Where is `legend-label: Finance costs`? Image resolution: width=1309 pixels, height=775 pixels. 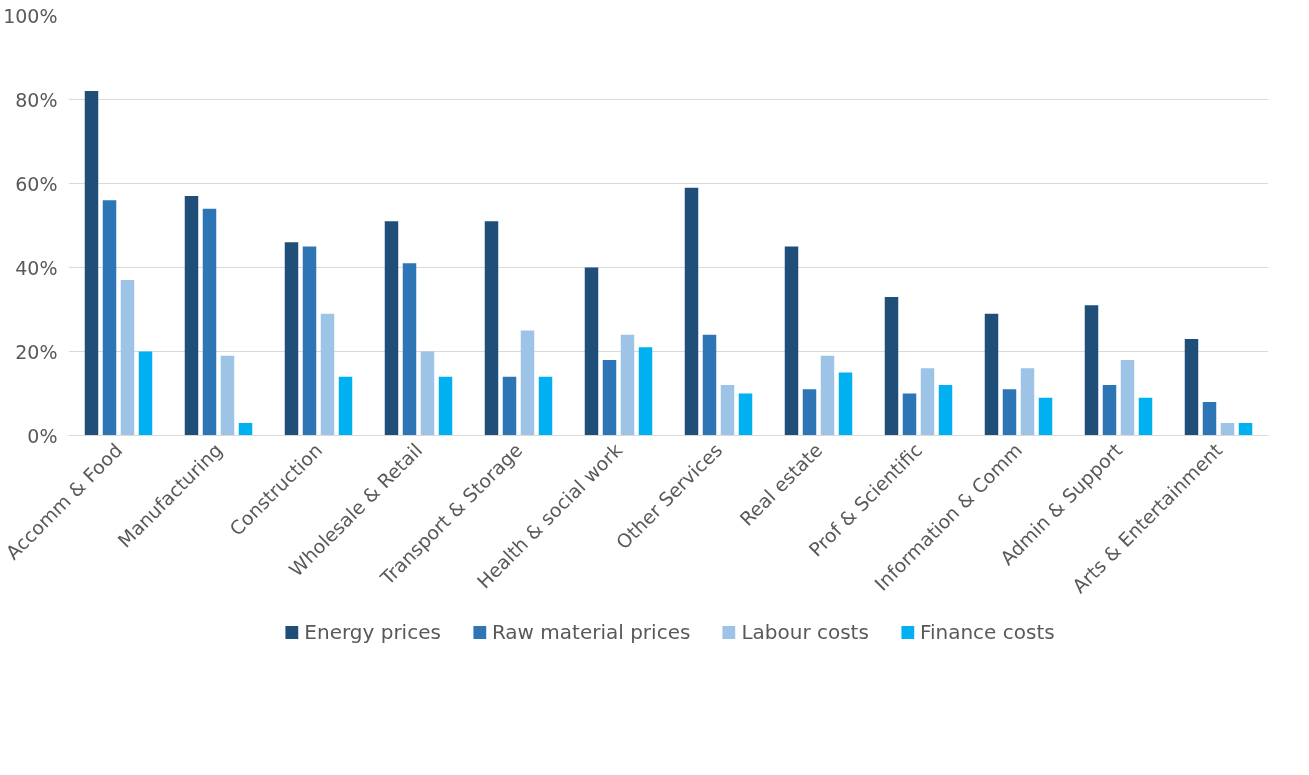 legend-label: Finance costs is located at coordinates (987, 632).